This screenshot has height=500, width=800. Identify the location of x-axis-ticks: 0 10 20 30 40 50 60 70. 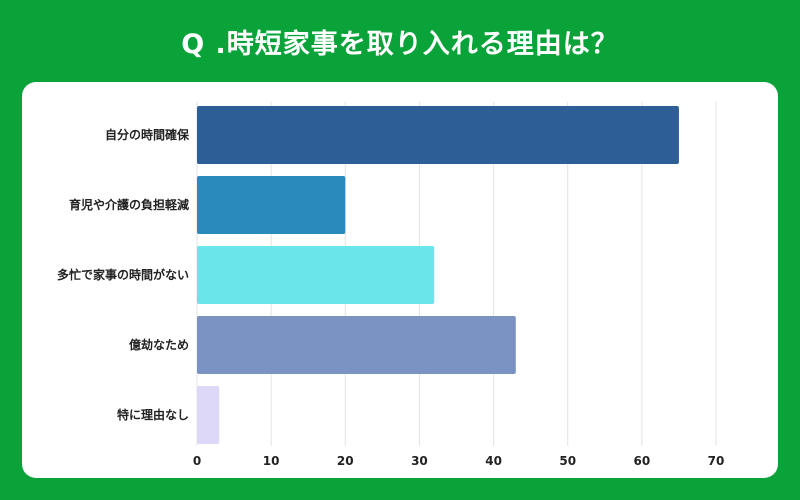
(459, 461).